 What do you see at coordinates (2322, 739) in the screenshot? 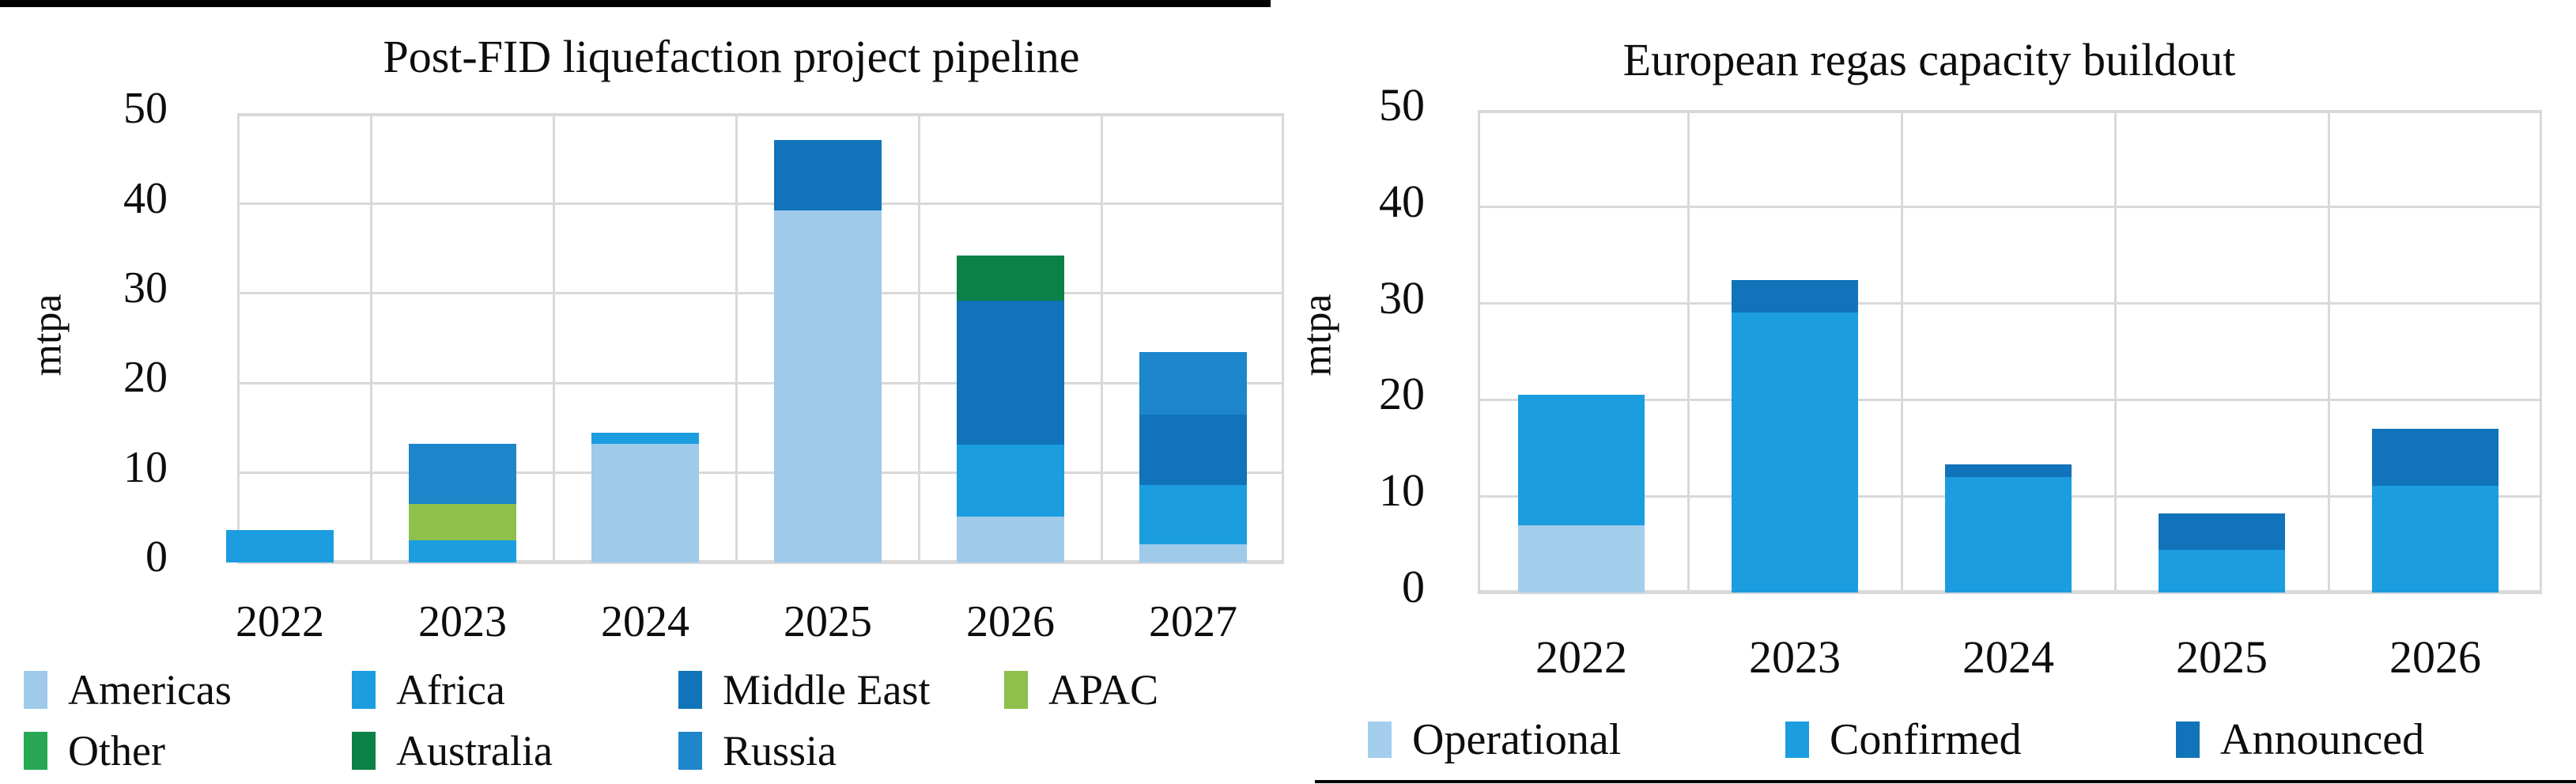
I see `legend-label: Announced` at bounding box center [2322, 739].